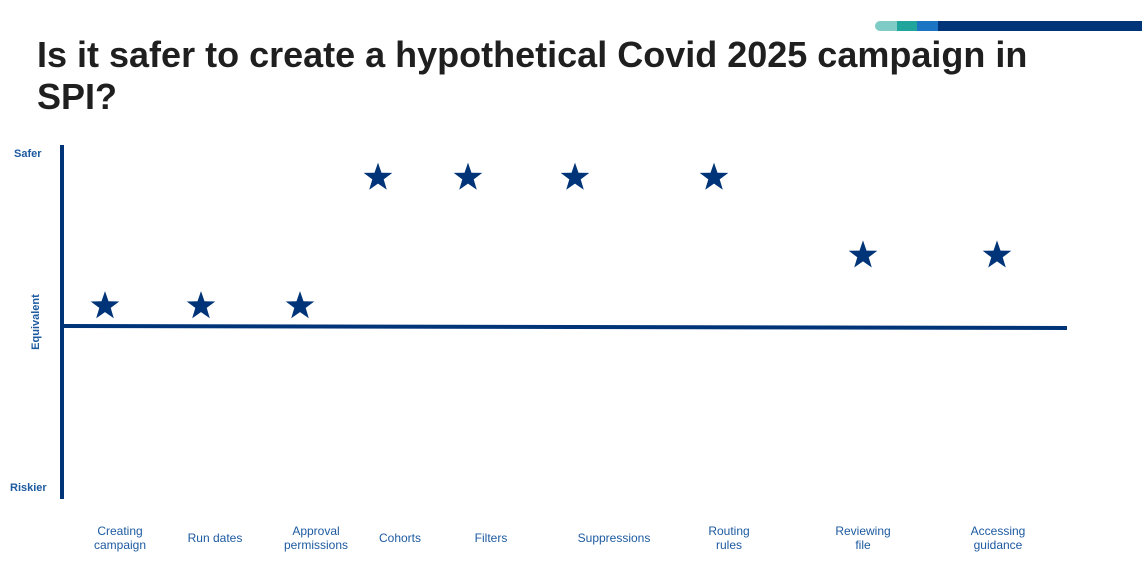 The height and width of the screenshot is (588, 1142). Describe the element at coordinates (728, 545) in the screenshot. I see `category-label-line-2: rules` at that location.